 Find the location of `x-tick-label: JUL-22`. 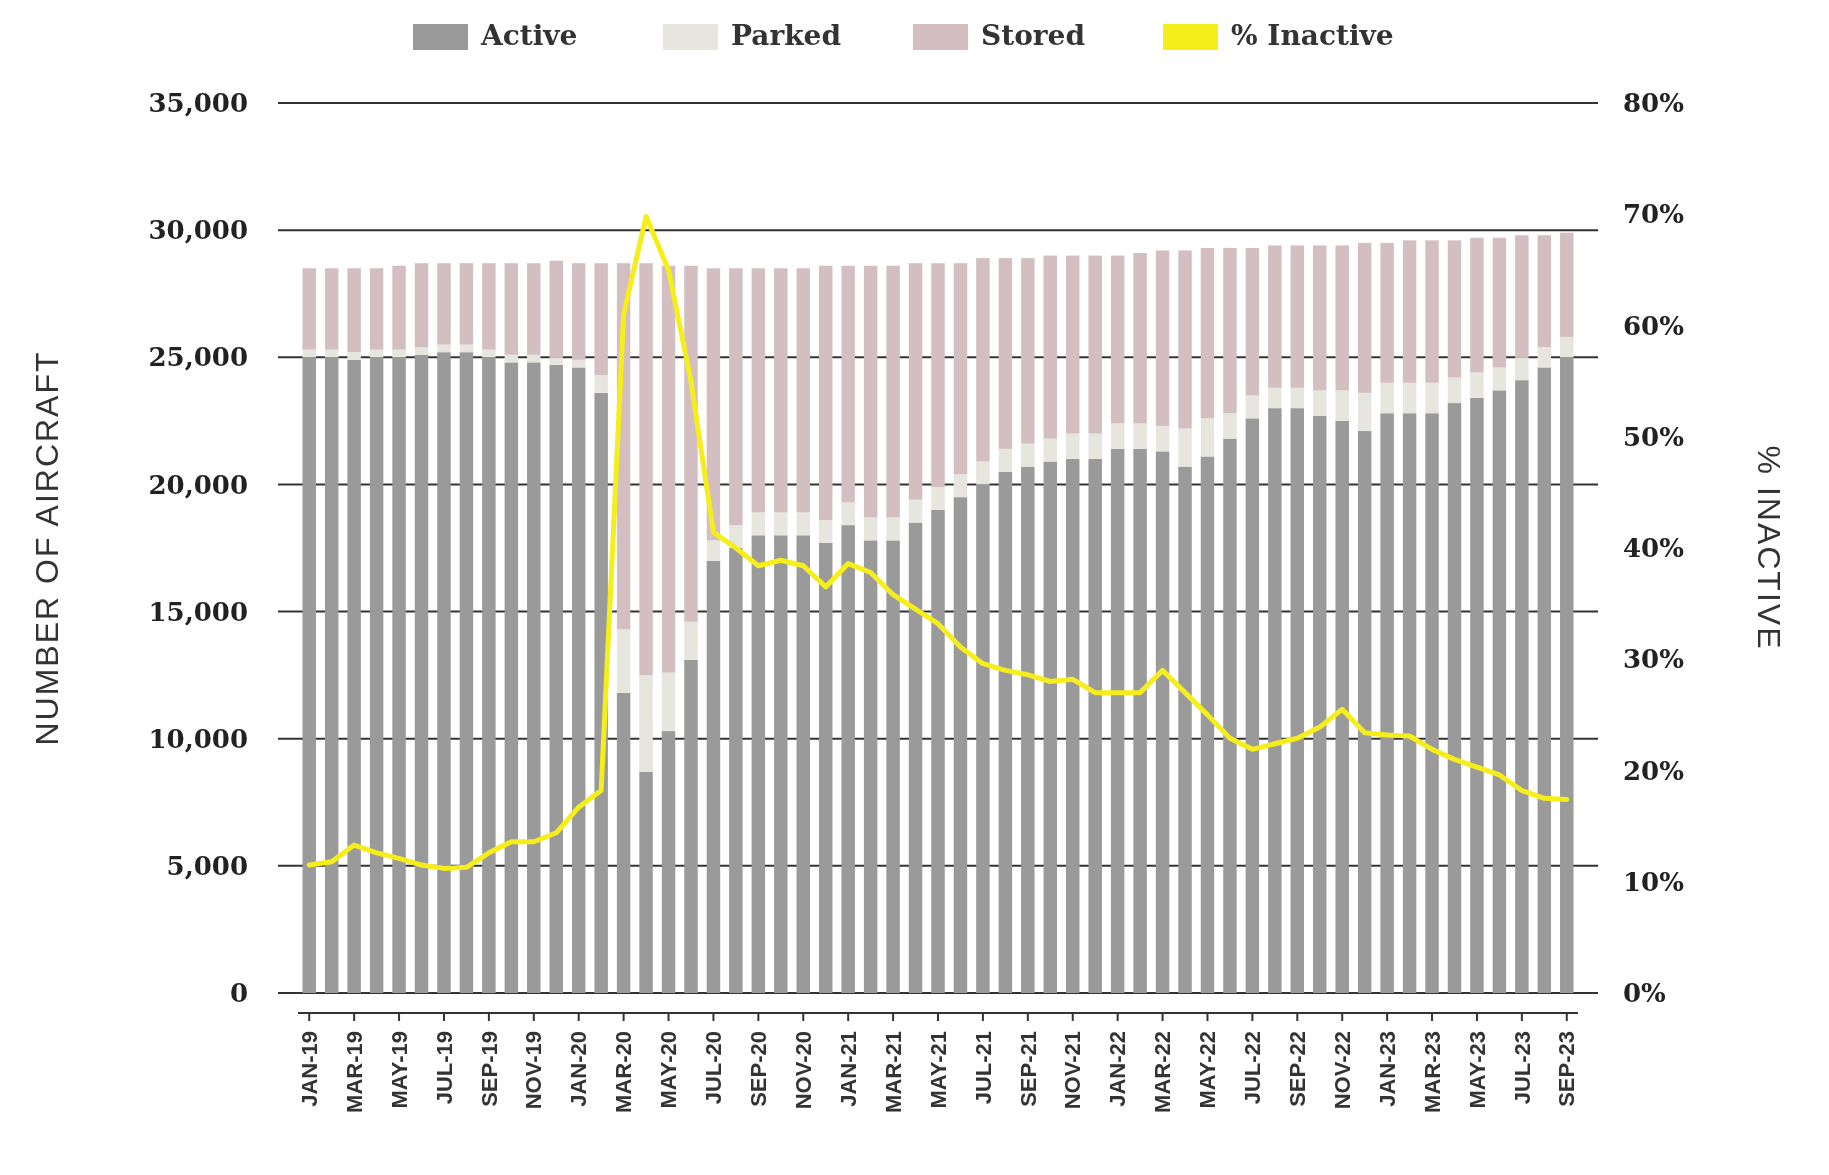

x-tick-label: JUL-22 is located at coordinates (1253, 1068).